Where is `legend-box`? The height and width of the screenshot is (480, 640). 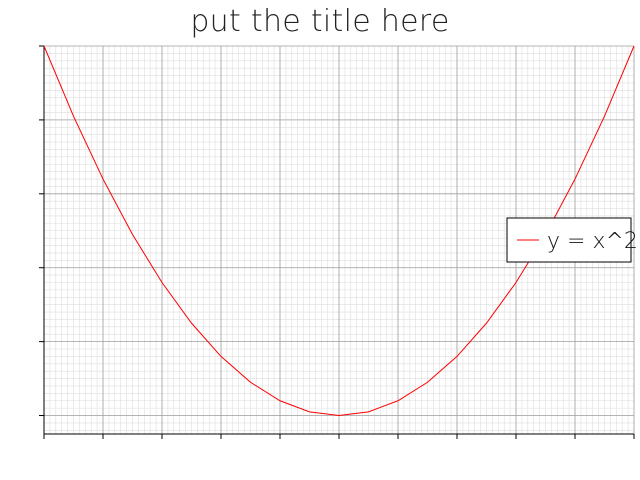
legend-box is located at coordinates (569, 240).